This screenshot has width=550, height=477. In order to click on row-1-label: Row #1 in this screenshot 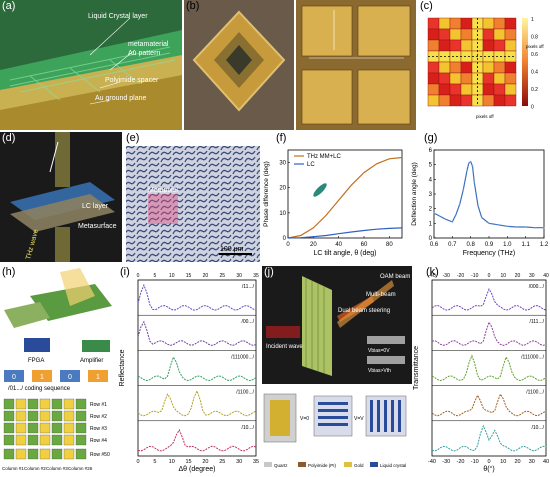, I will do `click(98, 405)`.